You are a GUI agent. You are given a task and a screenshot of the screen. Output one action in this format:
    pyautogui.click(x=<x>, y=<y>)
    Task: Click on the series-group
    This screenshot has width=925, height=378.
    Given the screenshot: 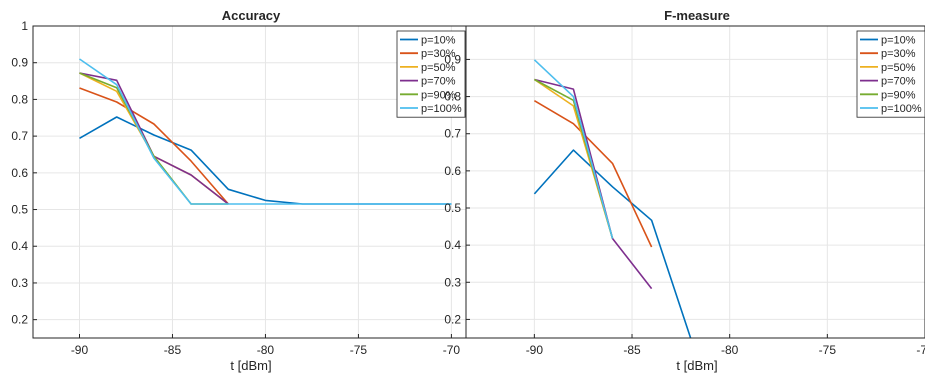 What is the action you would take?
    pyautogui.click(x=612, y=198)
    